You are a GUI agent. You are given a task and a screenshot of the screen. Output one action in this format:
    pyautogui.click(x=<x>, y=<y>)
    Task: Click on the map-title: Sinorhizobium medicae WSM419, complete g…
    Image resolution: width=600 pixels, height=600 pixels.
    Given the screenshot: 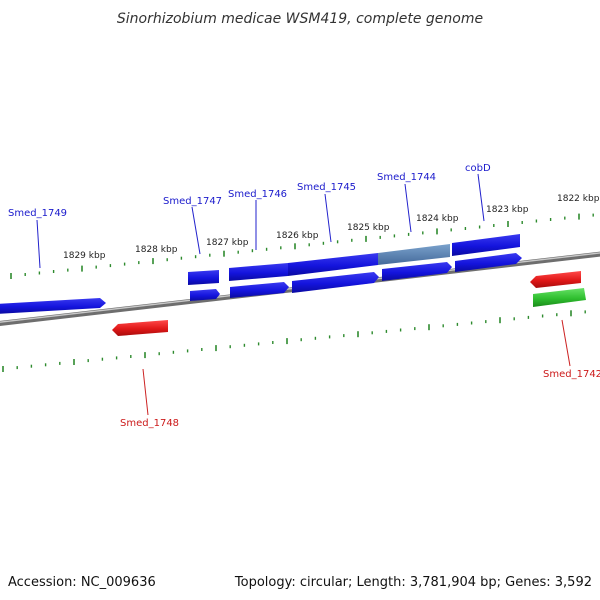 What is the action you would take?
    pyautogui.click(x=300, y=19)
    